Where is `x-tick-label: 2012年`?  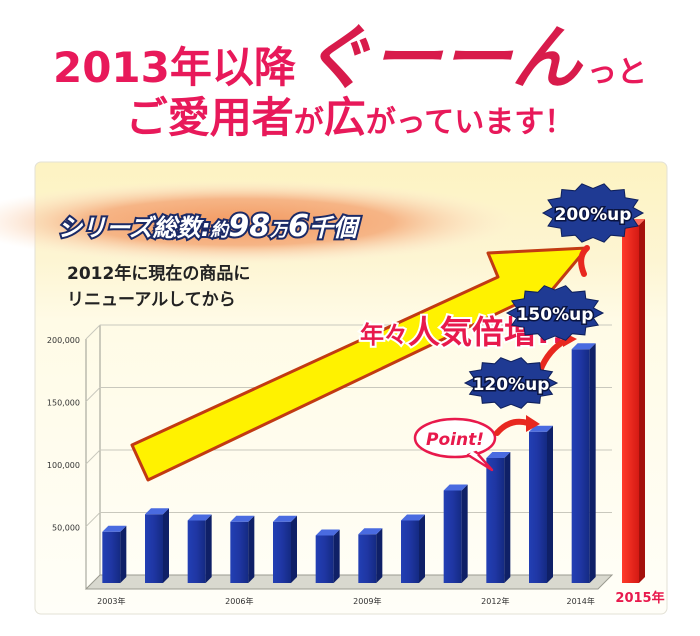
x-tick-label: 2012年 is located at coordinates (495, 601).